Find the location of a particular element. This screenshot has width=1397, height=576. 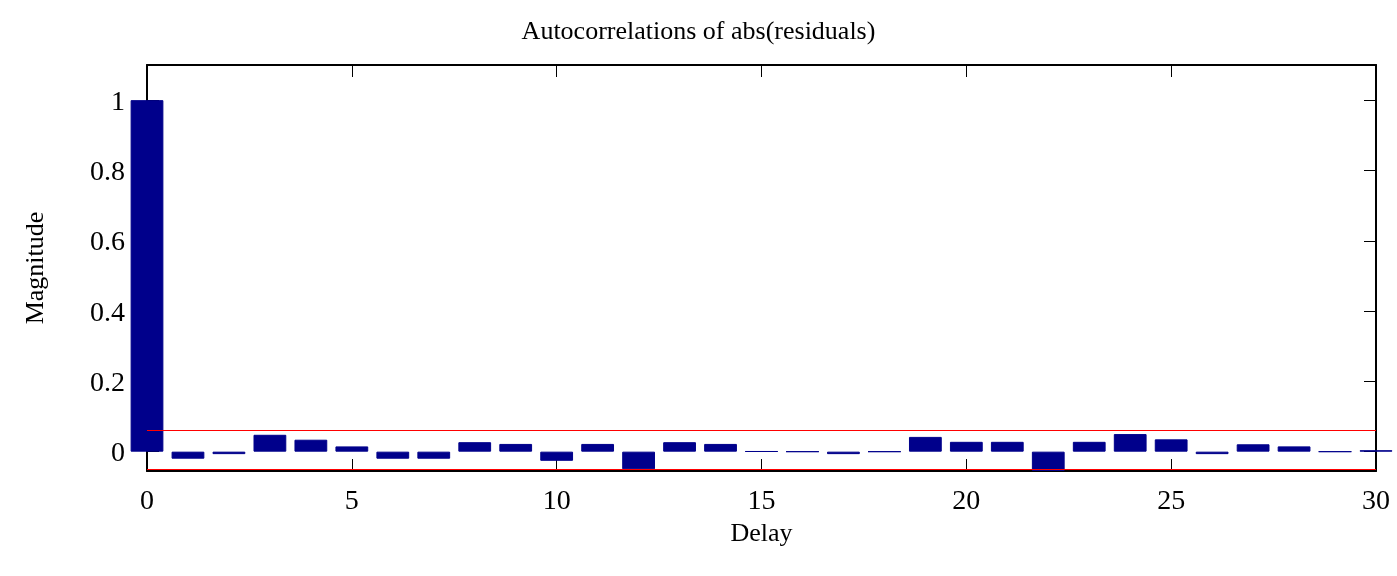

x-tick-label: 5 is located at coordinates (351, 499).